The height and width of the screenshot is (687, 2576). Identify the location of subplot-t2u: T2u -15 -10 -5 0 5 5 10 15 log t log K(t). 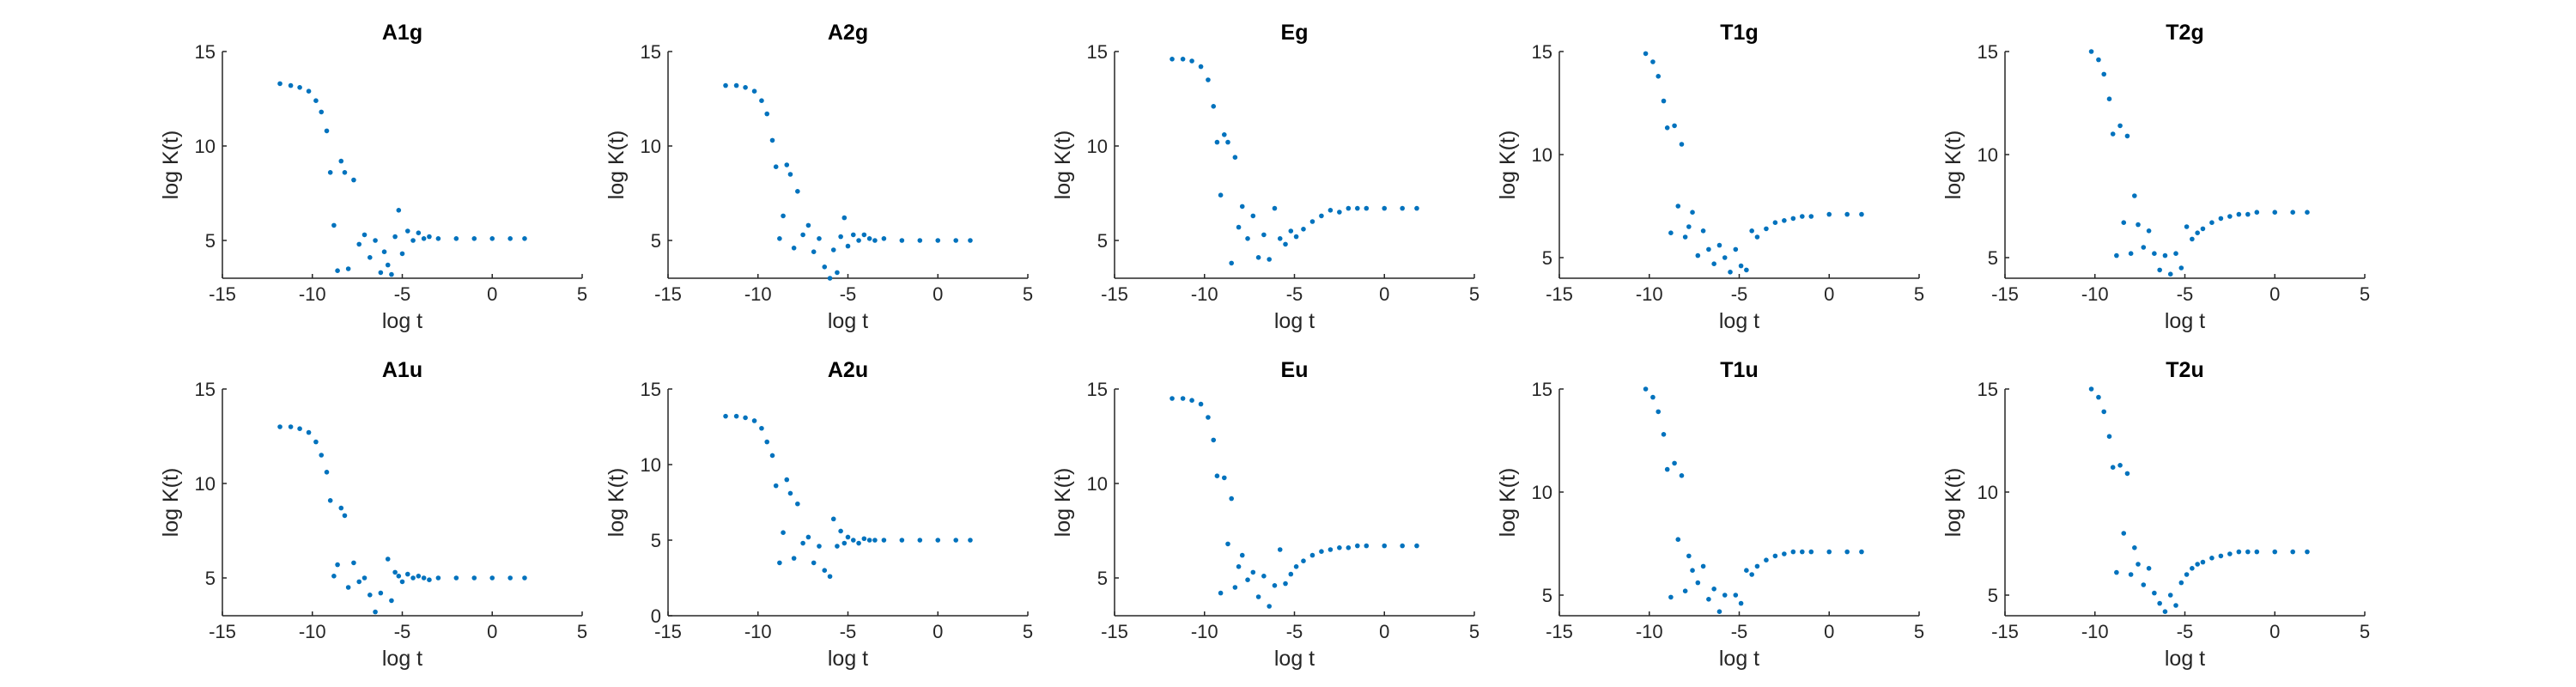
(2156, 514).